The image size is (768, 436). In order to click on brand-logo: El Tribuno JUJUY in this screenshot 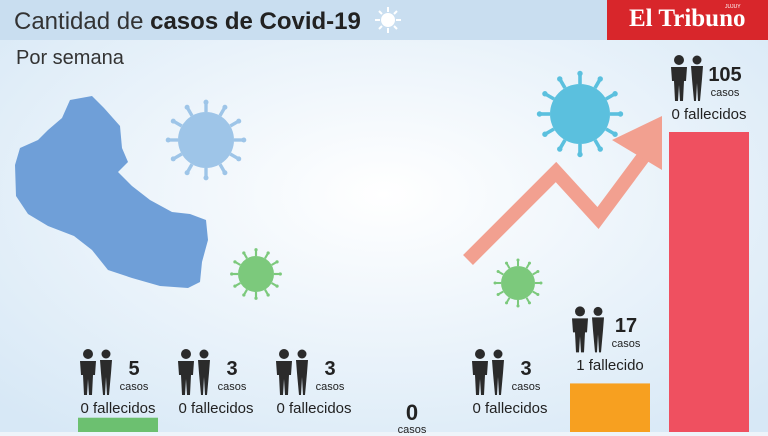, I will do `click(687, 20)`.